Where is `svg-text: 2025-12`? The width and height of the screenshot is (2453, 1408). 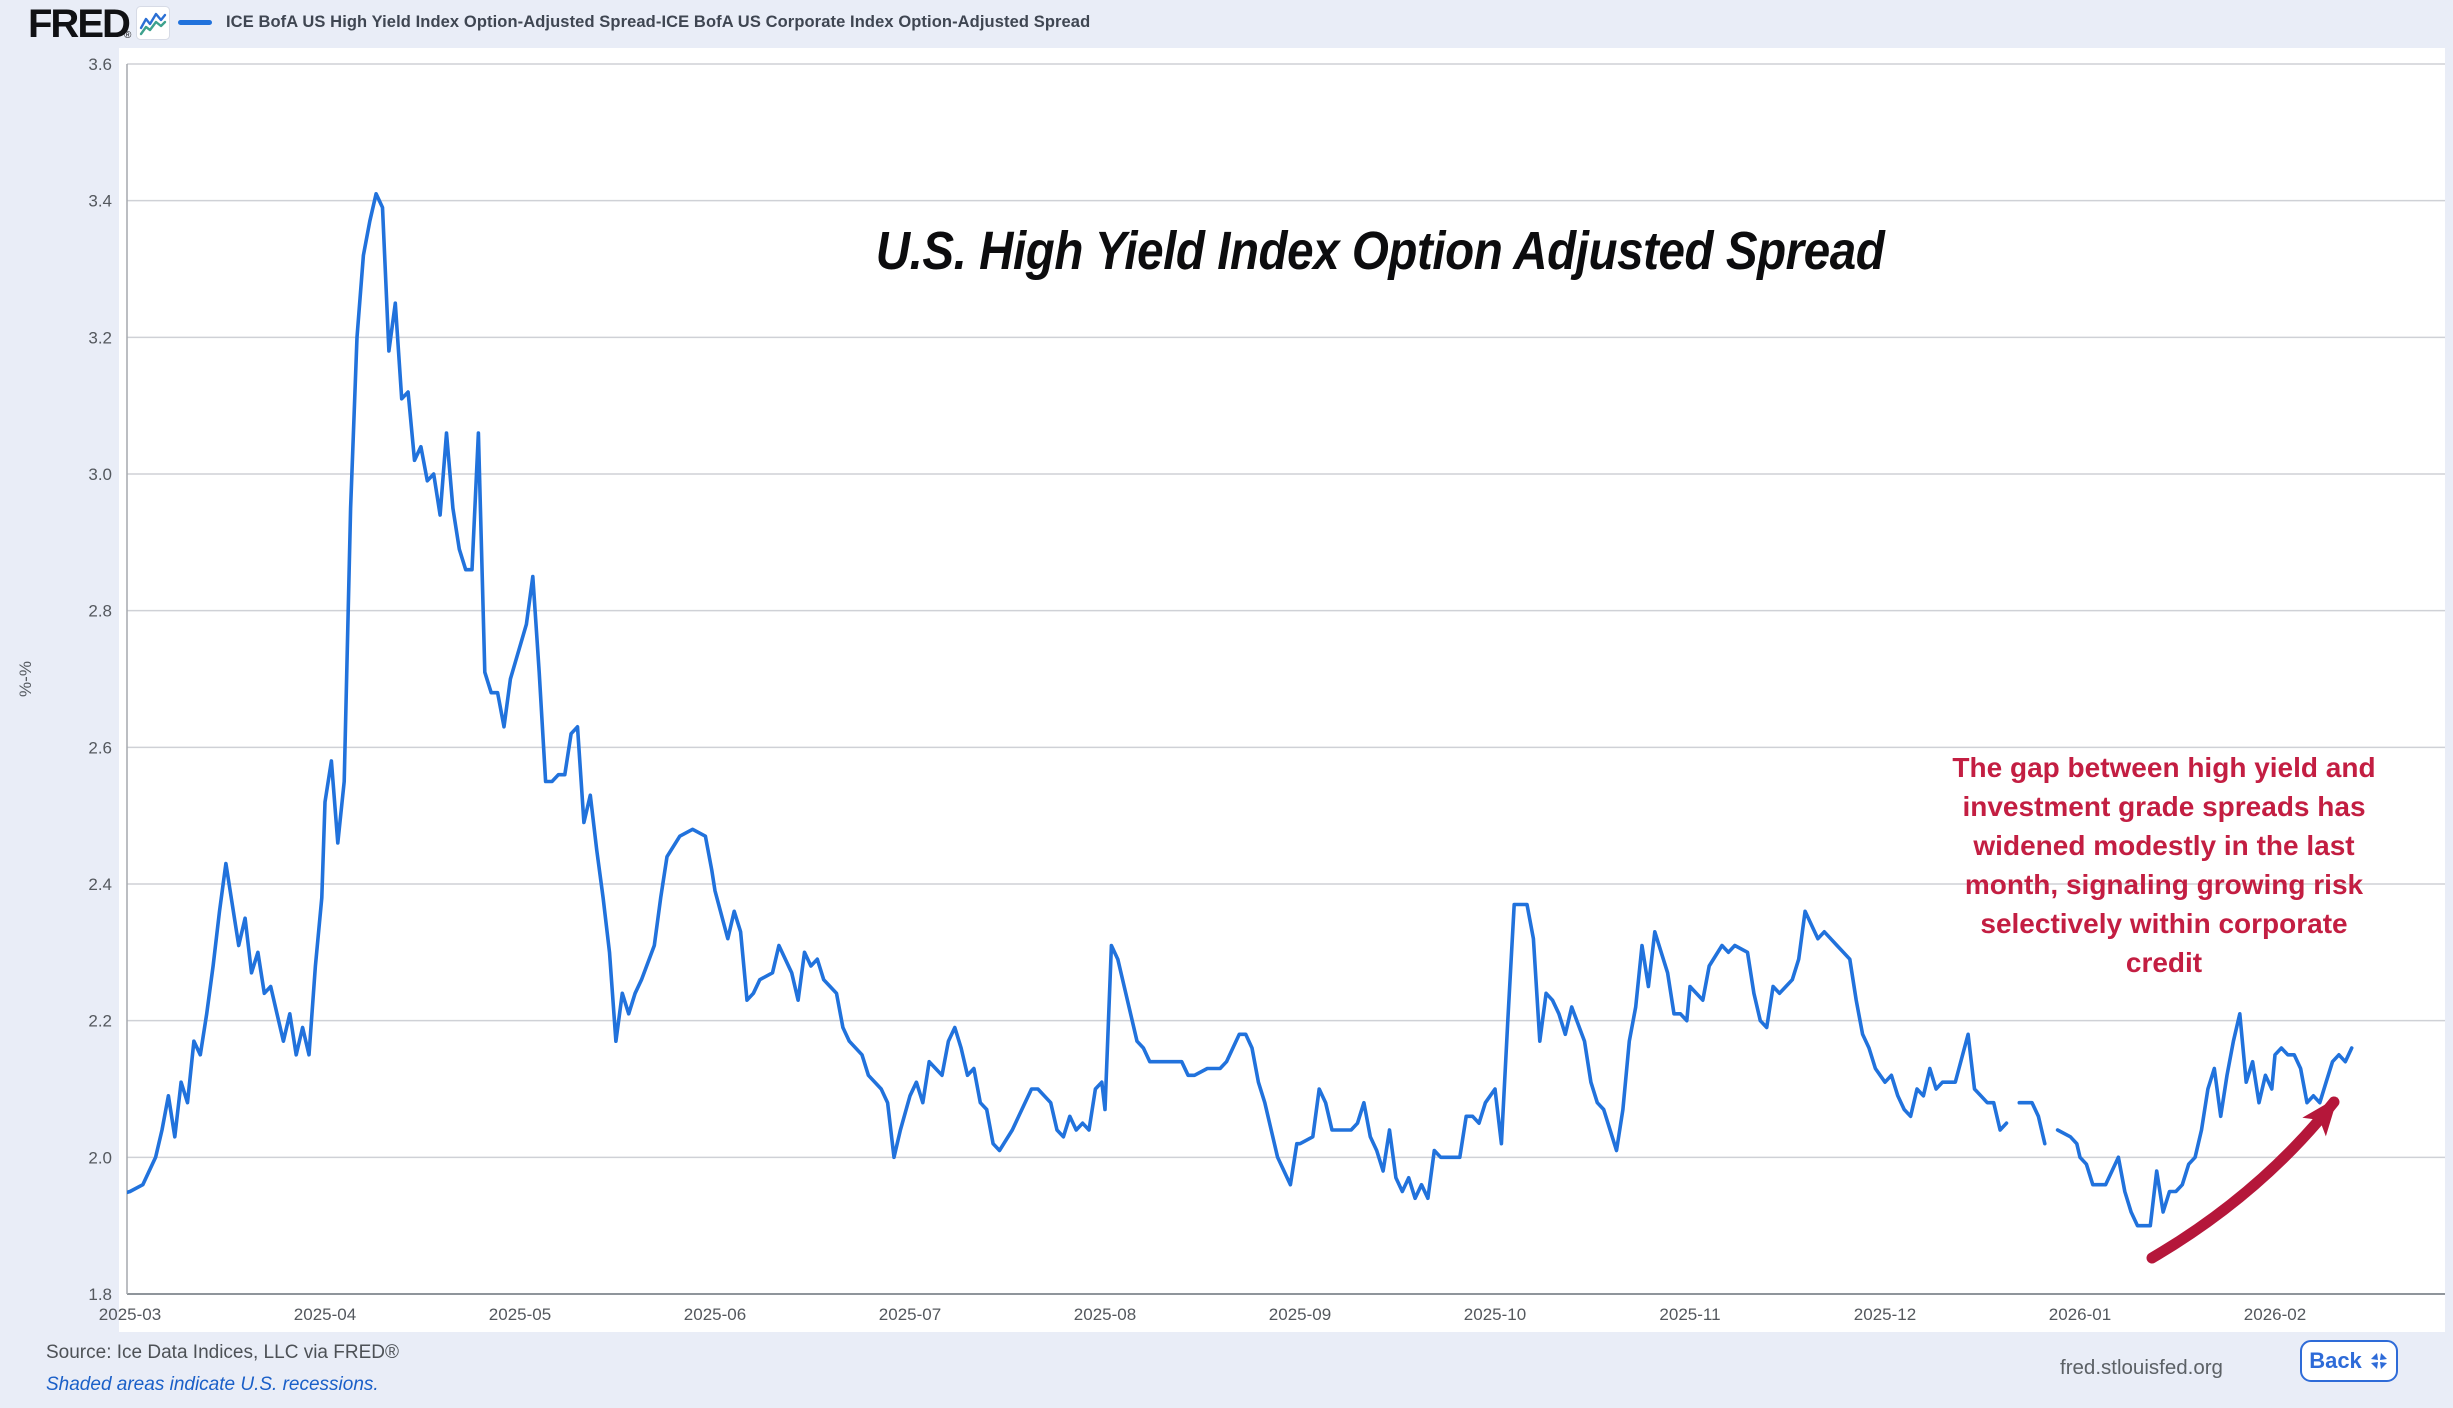
svg-text: 2025-12 is located at coordinates (1885, 1314).